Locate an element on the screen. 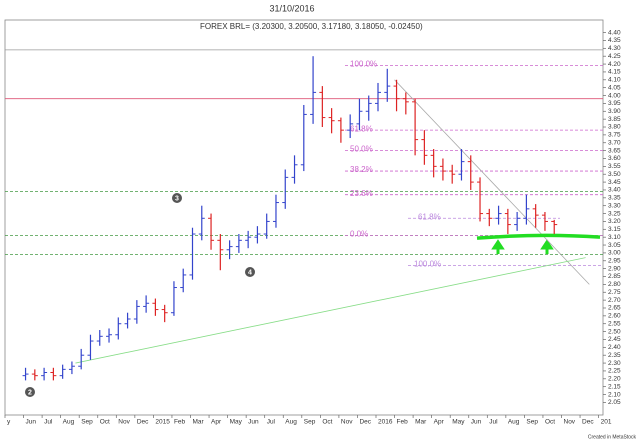 This screenshot has width=640, height=444. y-tick-label: 3.95 is located at coordinates (614, 103).